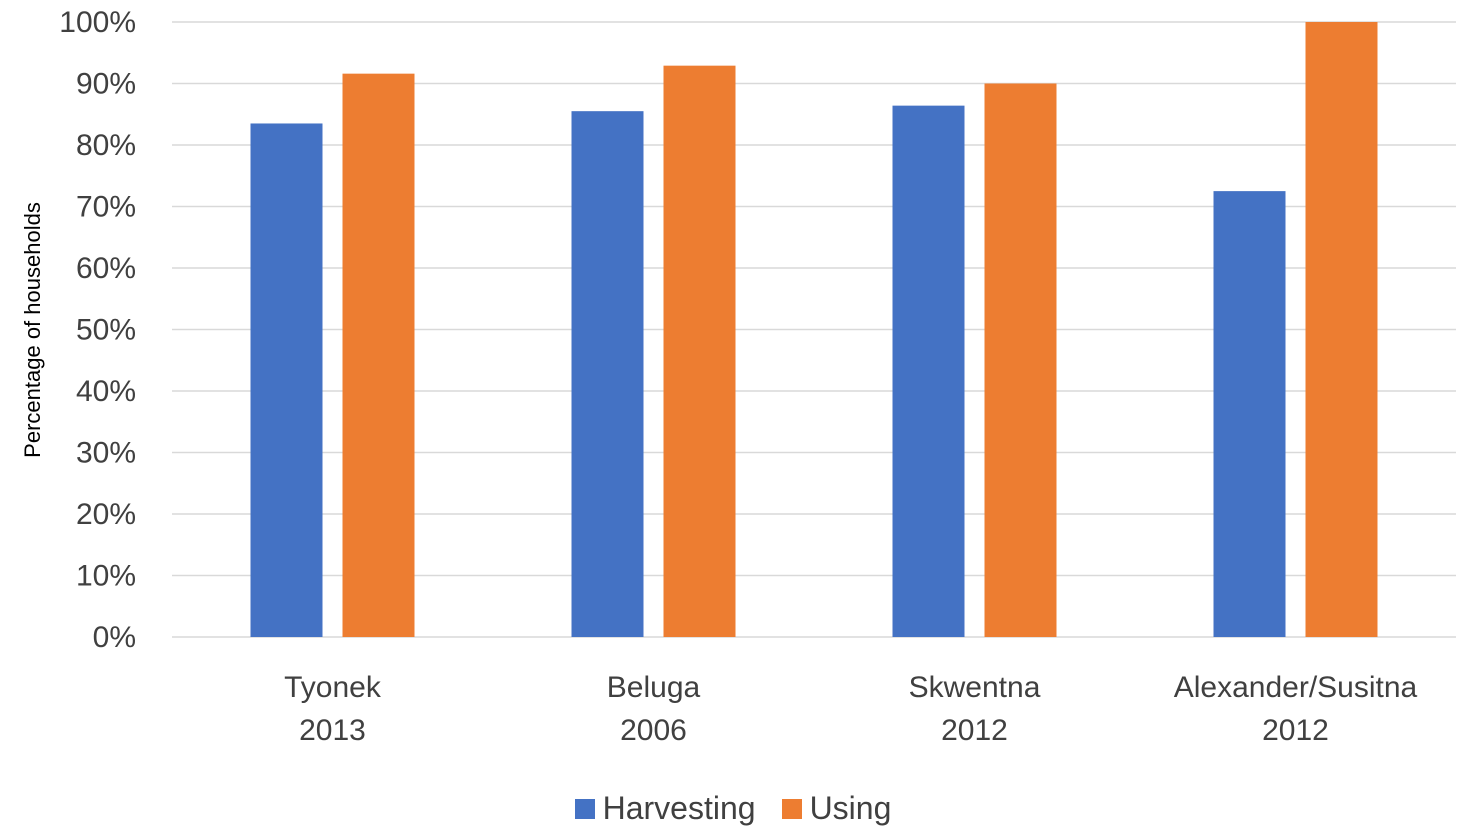  What do you see at coordinates (333, 709) in the screenshot?
I see `x-category-label: Tyonek 2013` at bounding box center [333, 709].